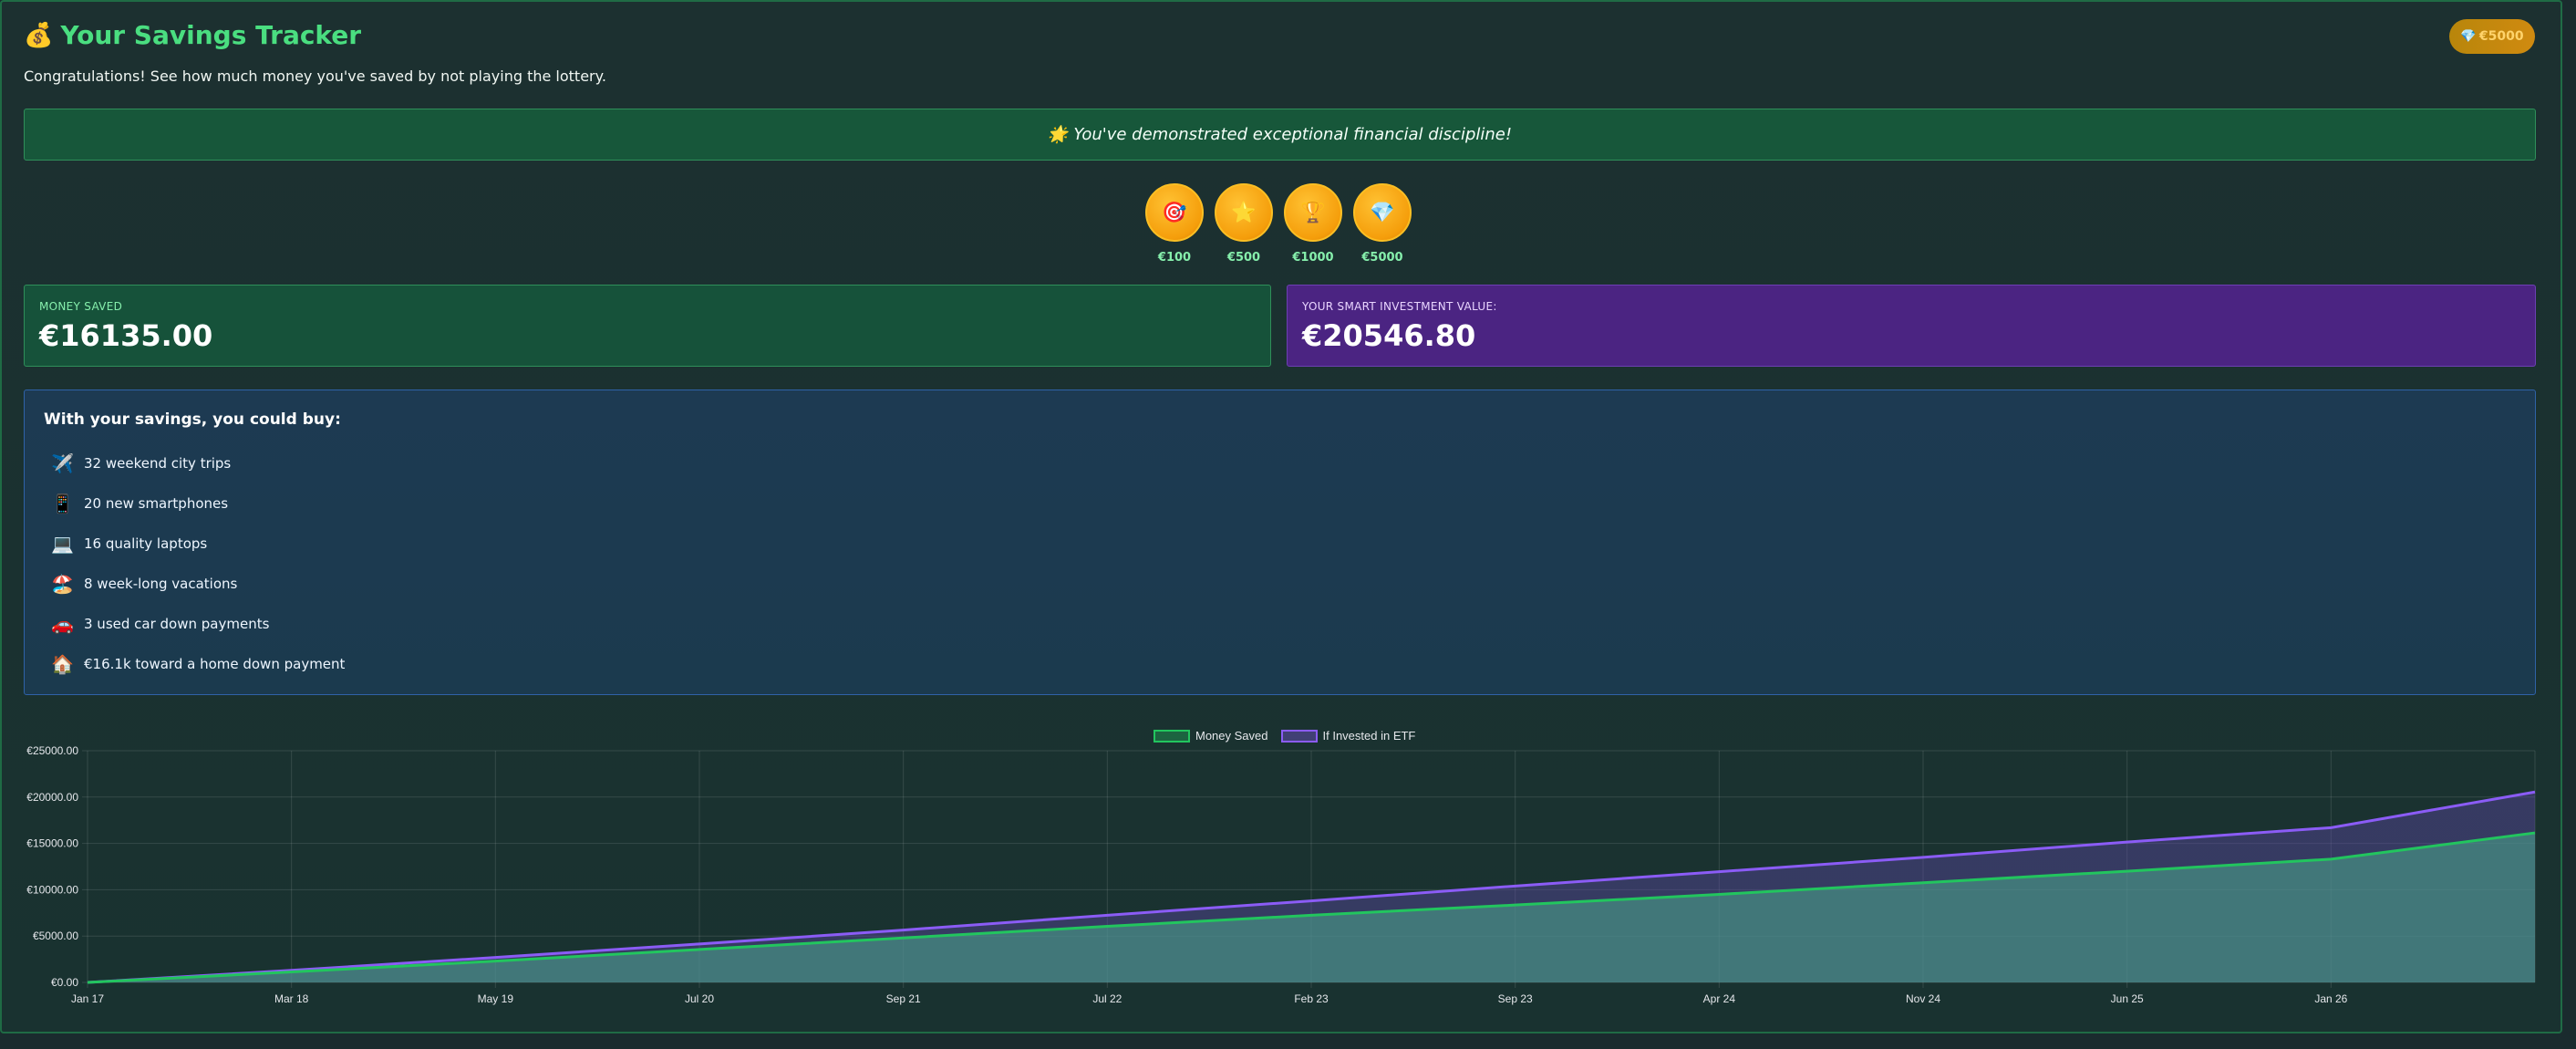 This screenshot has width=2576, height=1049. What do you see at coordinates (1313, 258) in the screenshot?
I see `milestone-label: €1000` at bounding box center [1313, 258].